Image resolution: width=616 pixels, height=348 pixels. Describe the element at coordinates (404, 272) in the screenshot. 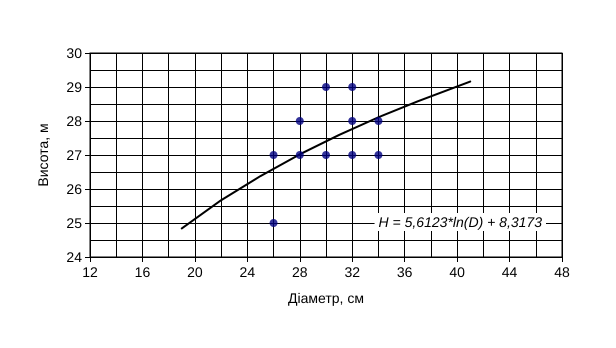

I see `x-tick-label: 36` at that location.